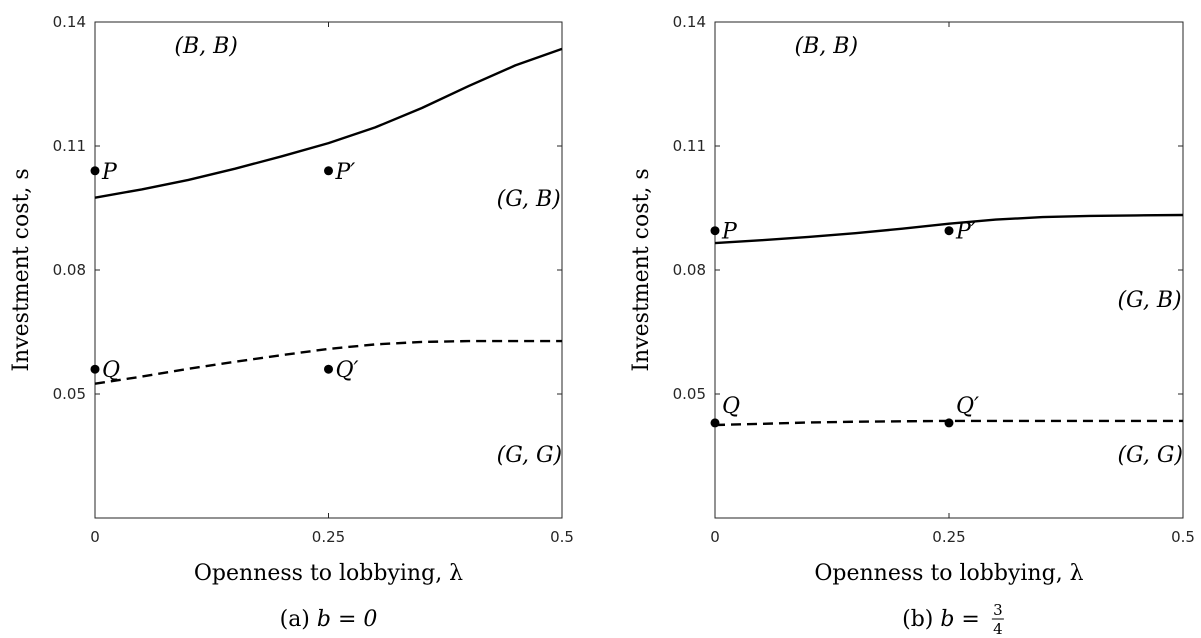 The width and height of the screenshot is (1201, 638). I want to click on fraction-numerator: 3, so click(998, 610).